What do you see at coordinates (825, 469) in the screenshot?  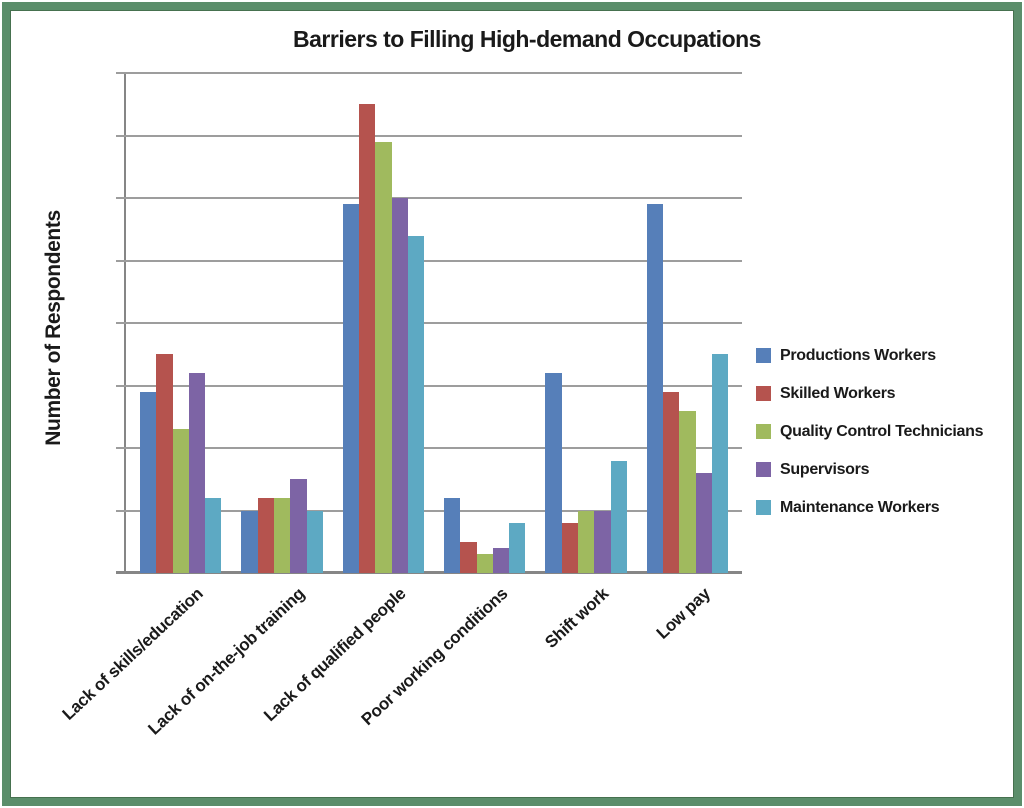 I see `legend-label: Supervisors` at bounding box center [825, 469].